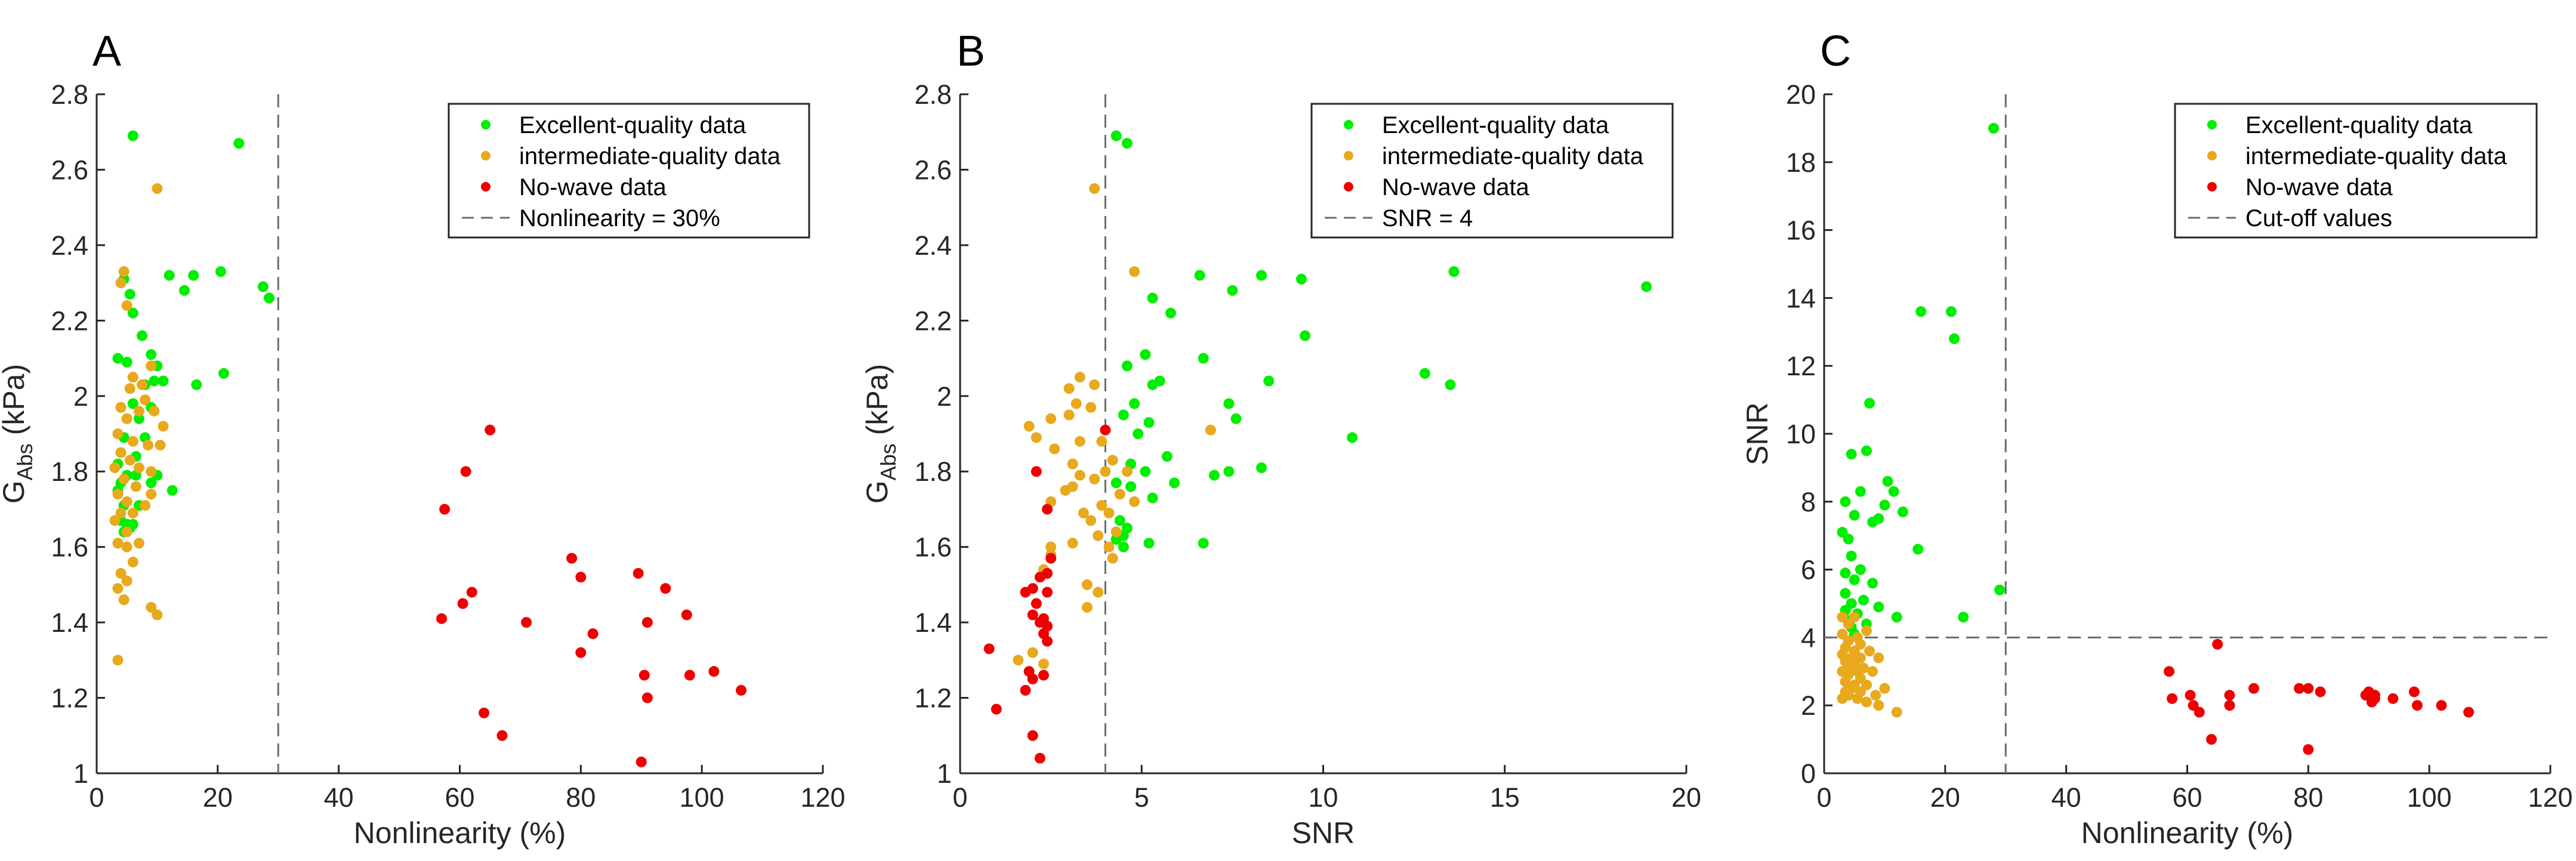  I want to click on x-tick-label: 40, so click(339, 797).